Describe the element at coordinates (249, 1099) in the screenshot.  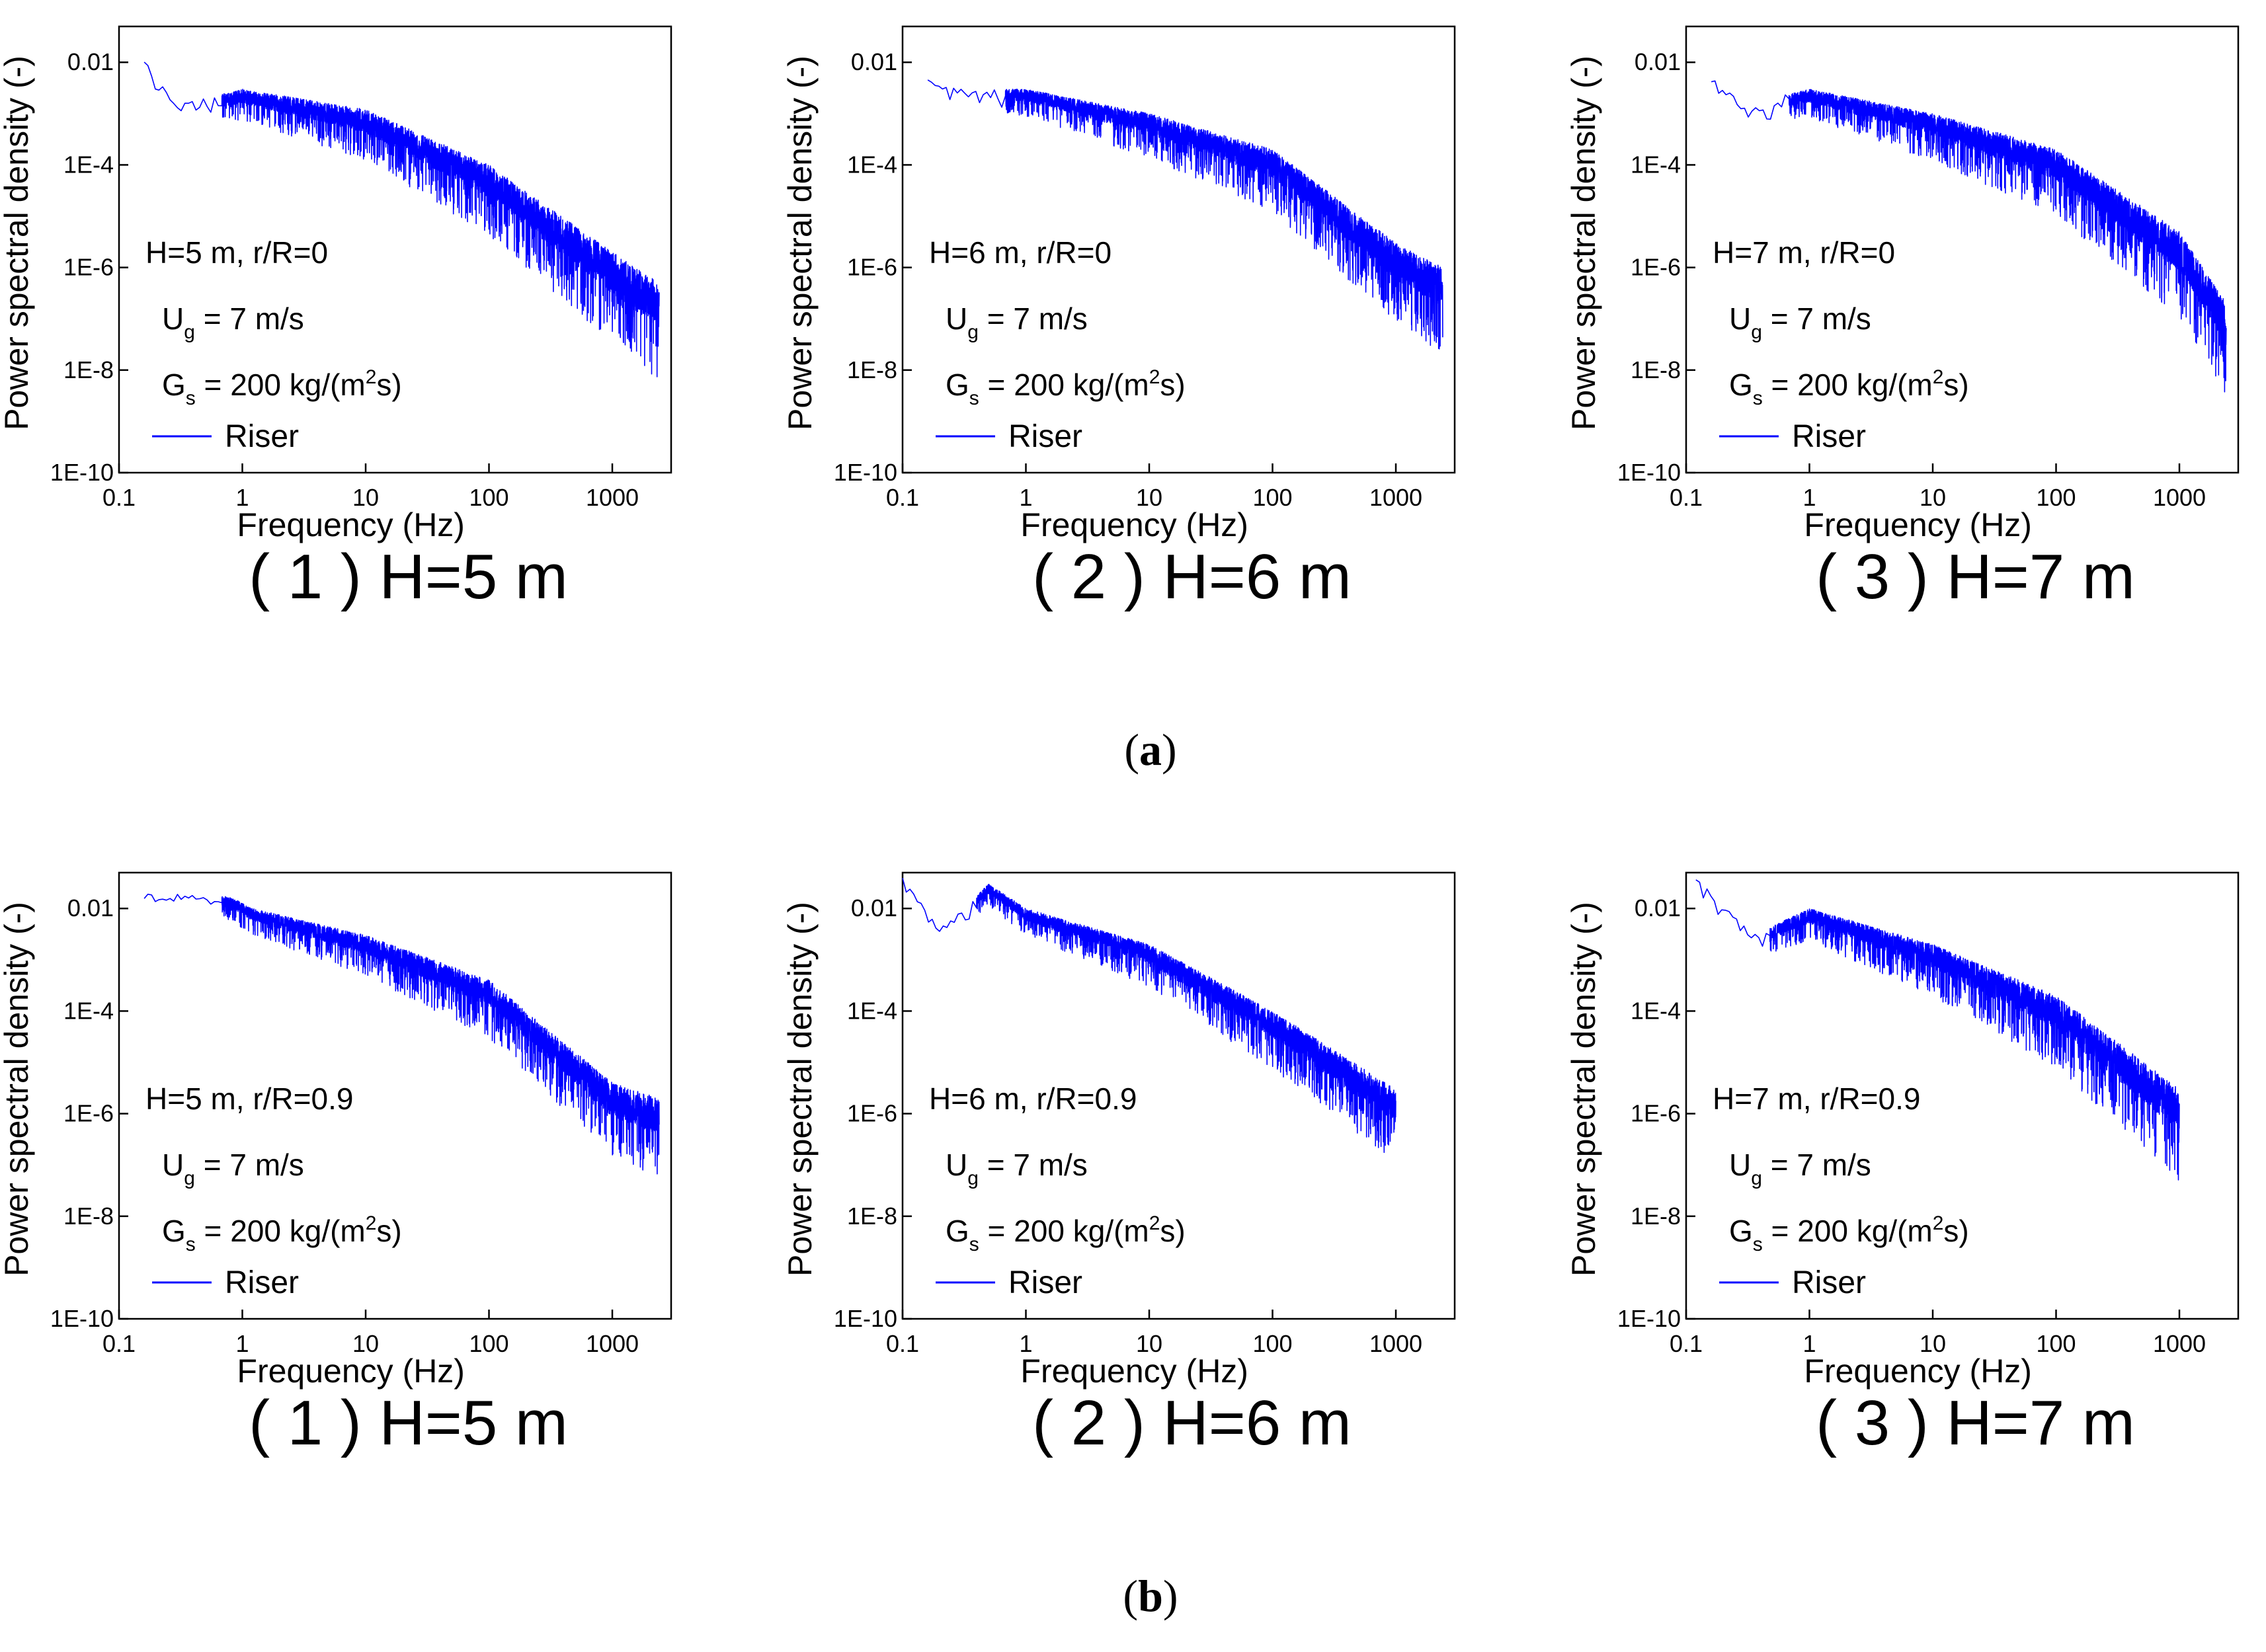
I see `annotation-condition: H=5 m, r/R=0.9` at that location.